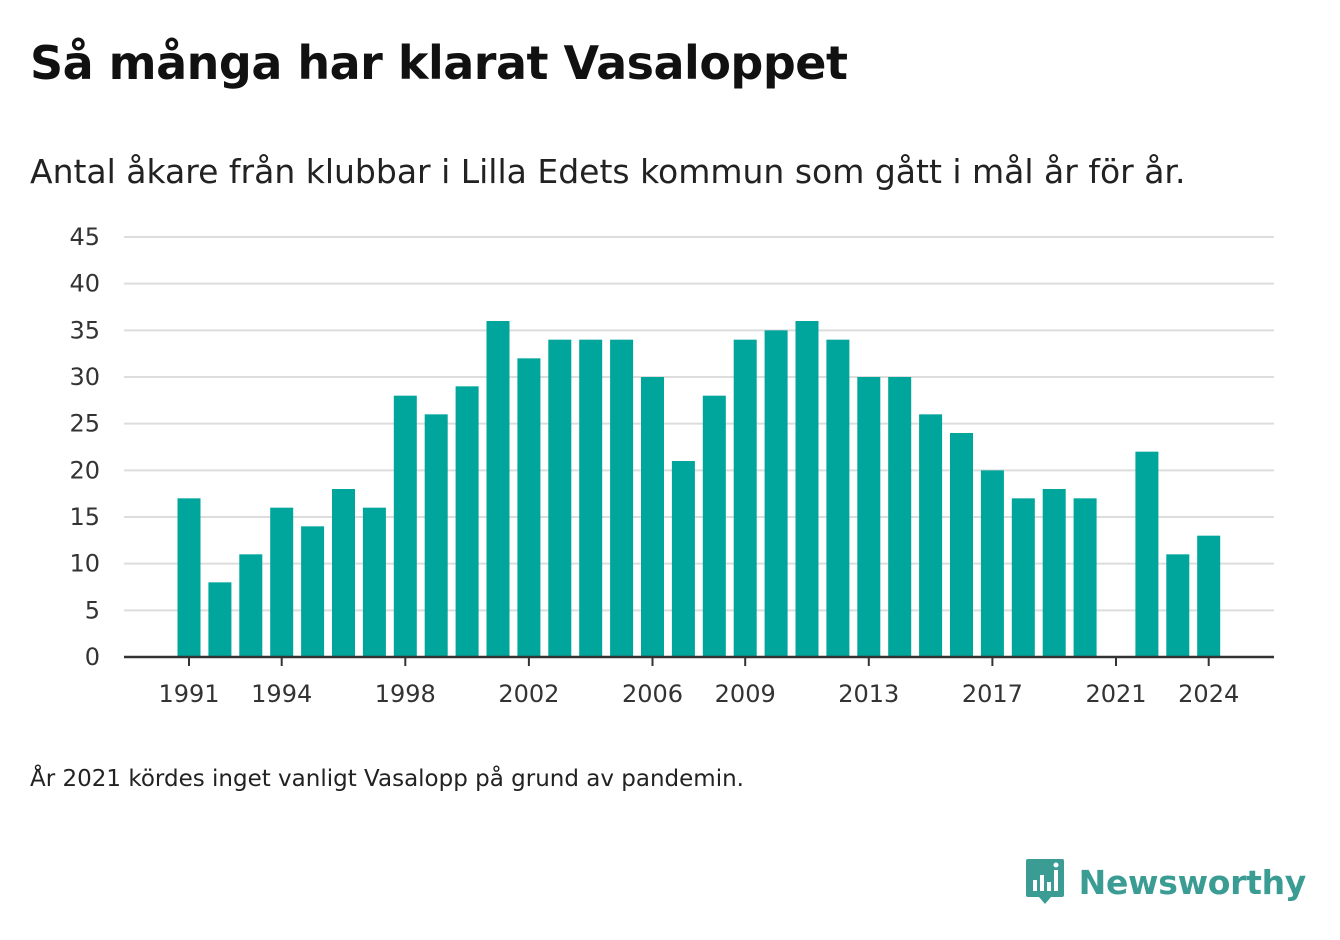  What do you see at coordinates (838, 498) in the screenshot?
I see `bar-2012` at bounding box center [838, 498].